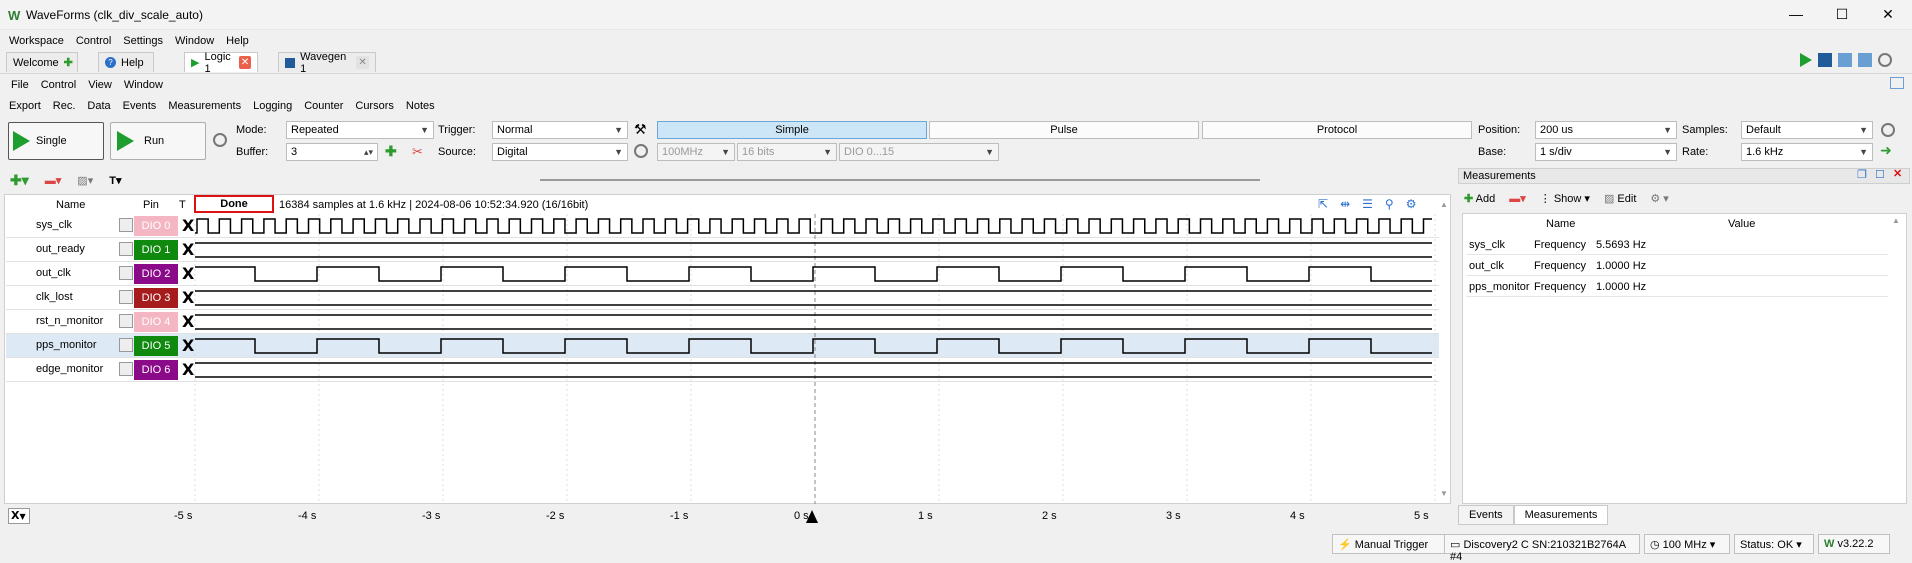 The image size is (1912, 563). I want to click on run-all-icon, so click(1806, 60).